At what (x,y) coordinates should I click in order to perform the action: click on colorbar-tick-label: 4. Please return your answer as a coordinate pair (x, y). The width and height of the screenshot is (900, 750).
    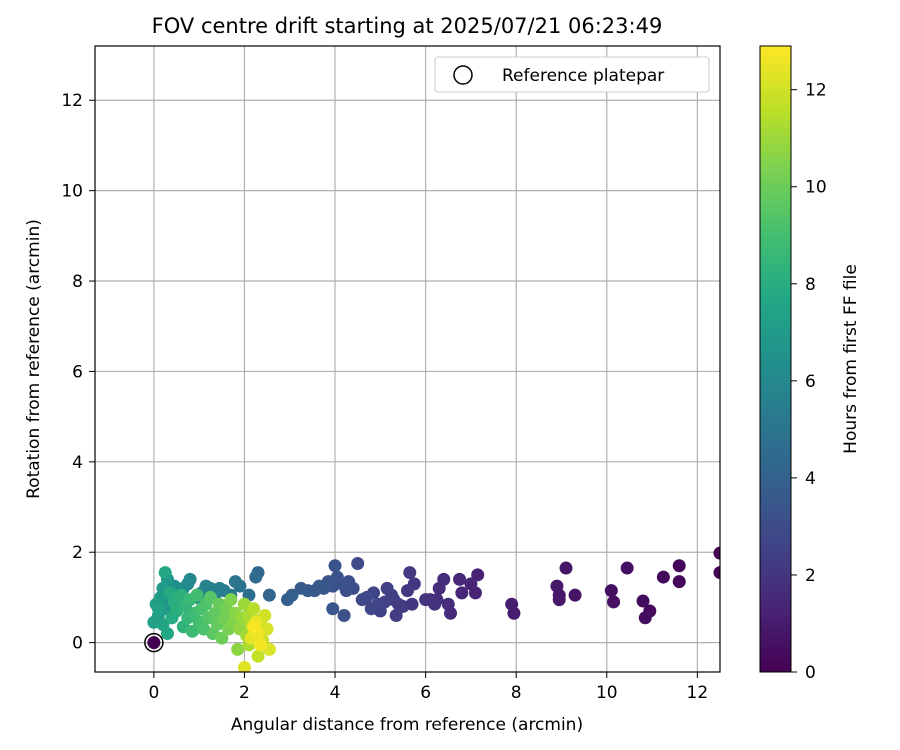
    Looking at the image, I should click on (810, 479).